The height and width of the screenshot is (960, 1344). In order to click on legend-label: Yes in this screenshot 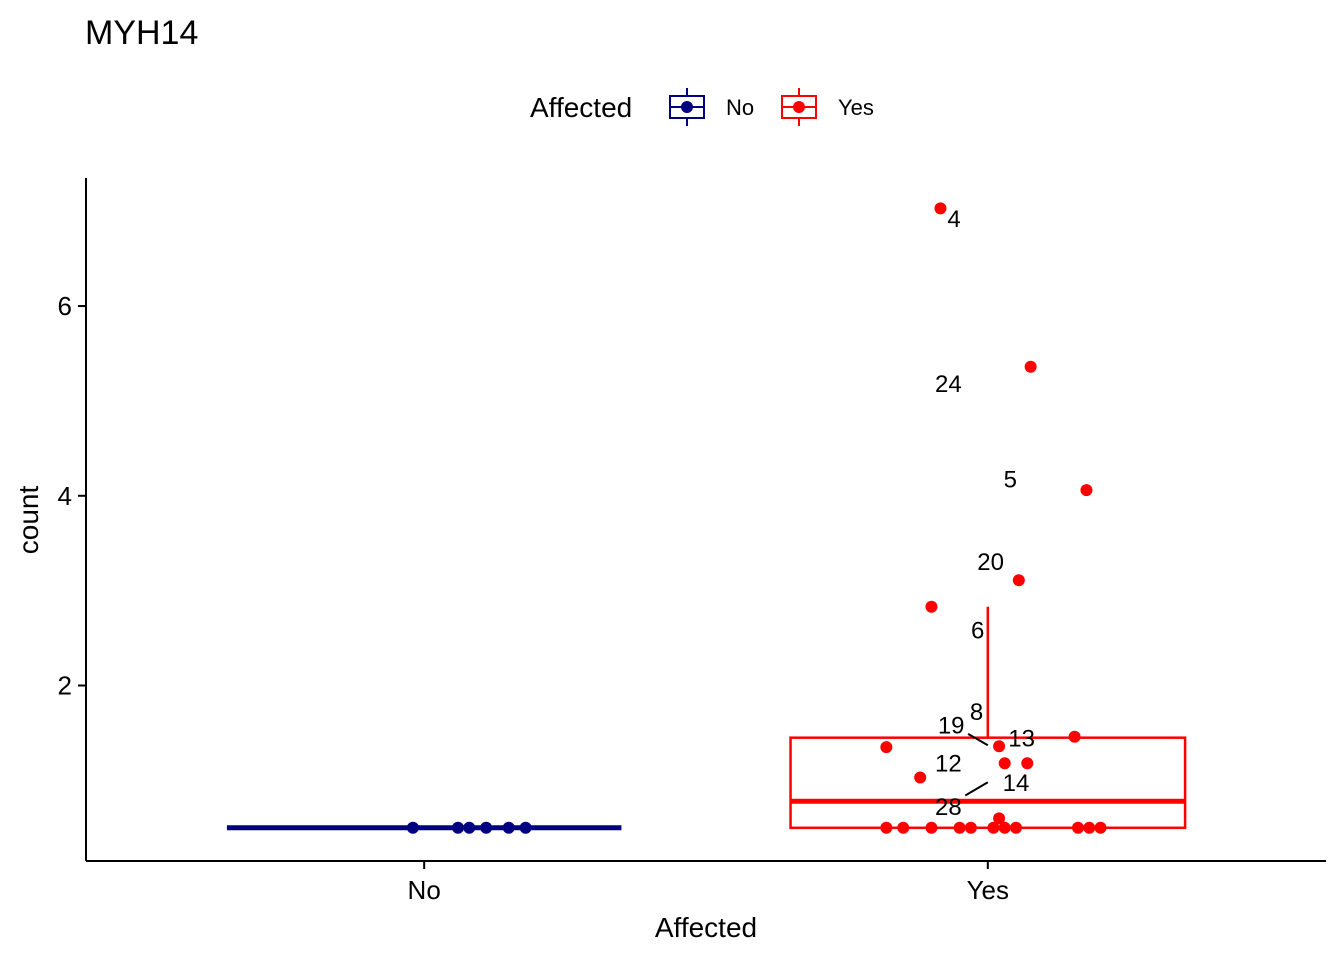, I will do `click(856, 107)`.